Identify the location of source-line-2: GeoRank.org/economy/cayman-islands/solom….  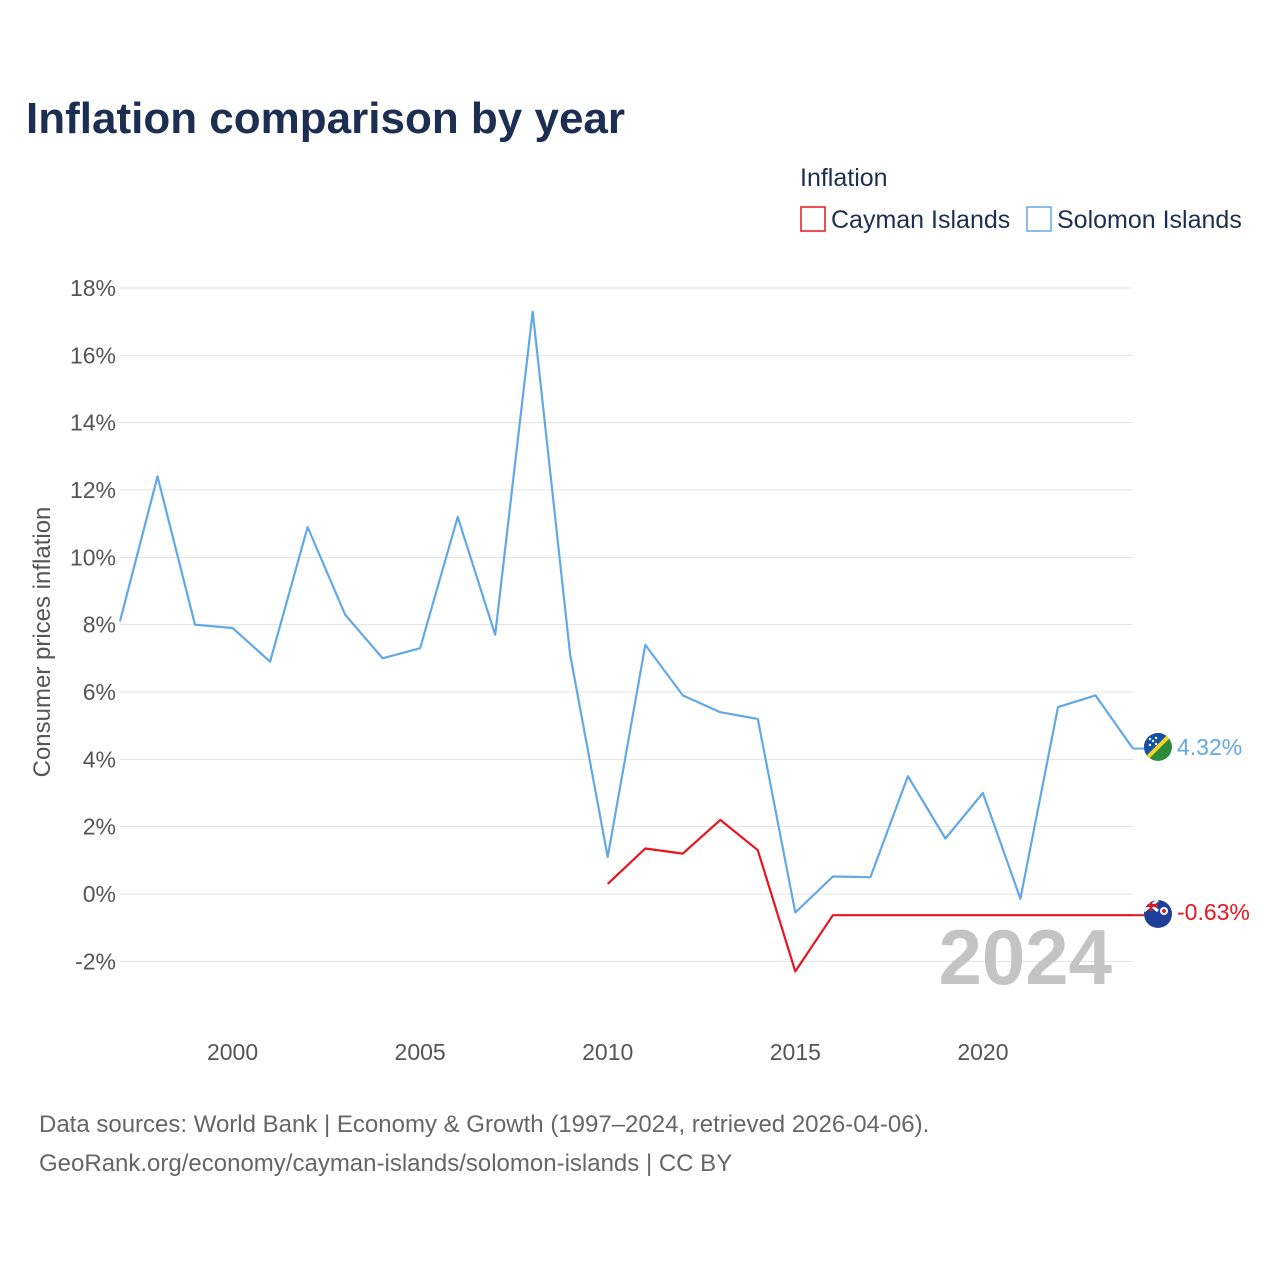
(385, 1163).